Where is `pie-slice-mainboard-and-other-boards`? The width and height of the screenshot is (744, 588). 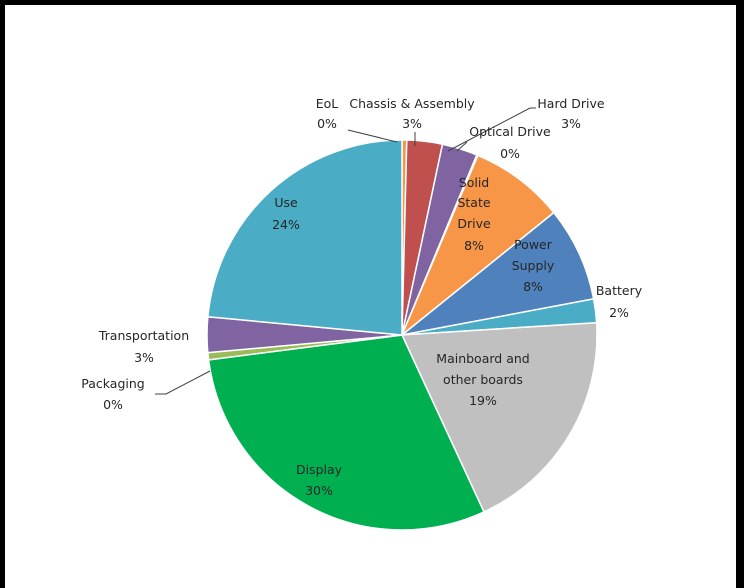
pie-slice-mainboard-and-other-boards is located at coordinates (499, 417).